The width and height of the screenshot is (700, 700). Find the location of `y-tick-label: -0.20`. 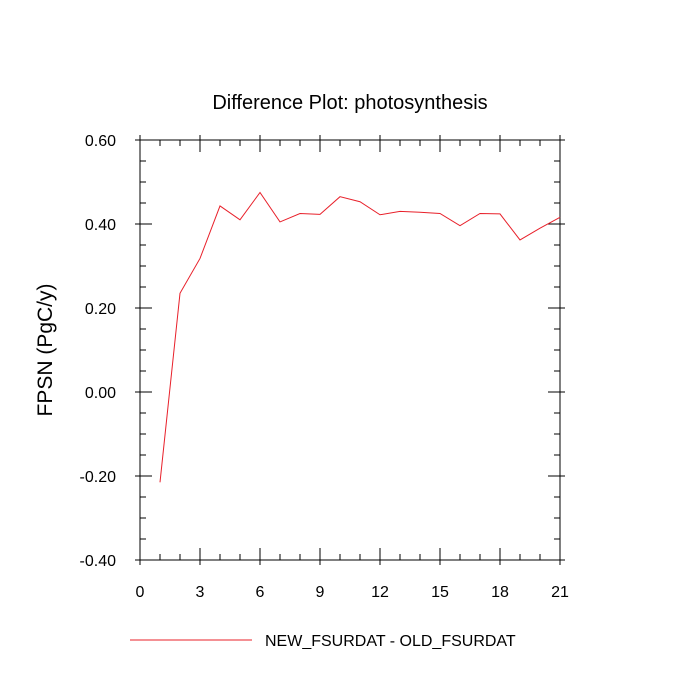

y-tick-label: -0.20 is located at coordinates (98, 477).